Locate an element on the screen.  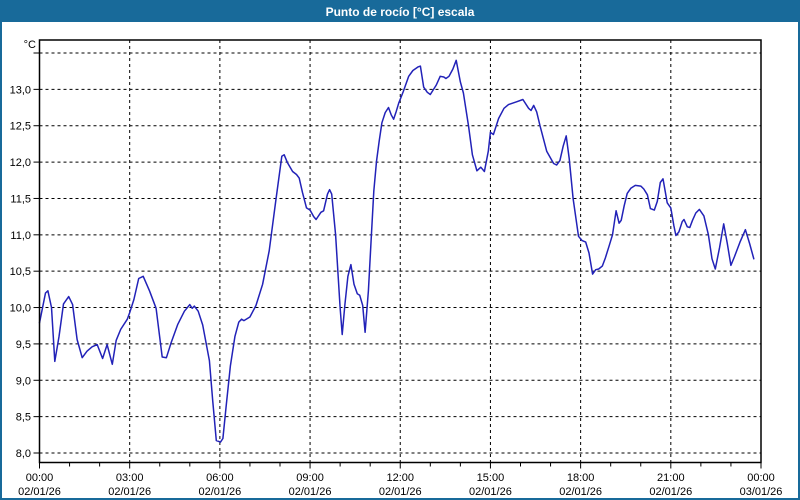
y-tick-label: 12,5 is located at coordinates (20, 127).